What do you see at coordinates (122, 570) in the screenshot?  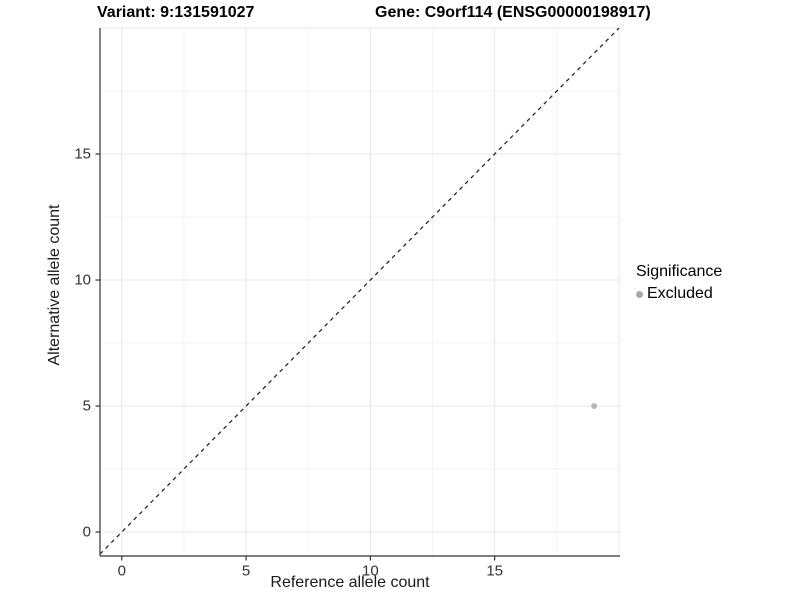 I see `x-tick-label: 0` at bounding box center [122, 570].